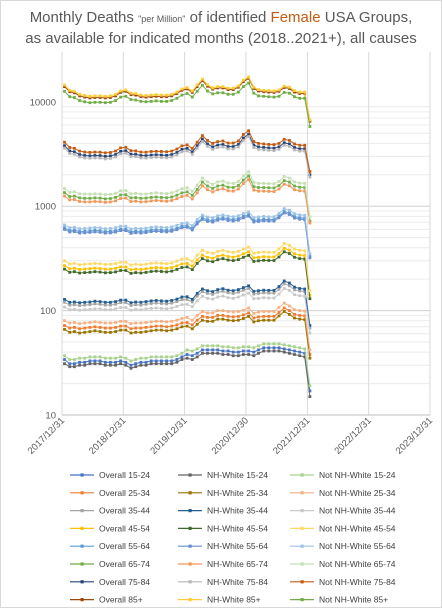 The image size is (442, 608). I want to click on x-tick-label: 2018/12/31, so click(107, 435).